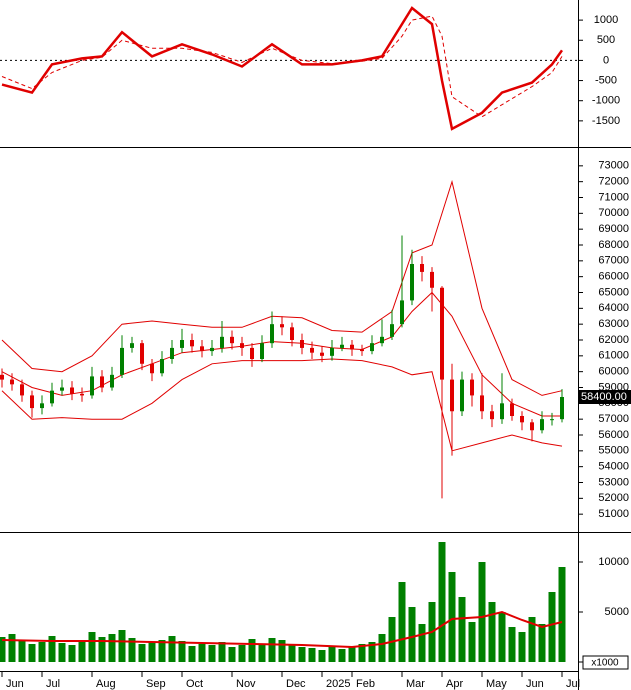 This screenshot has width=631, height=690. What do you see at coordinates (606, 60) in the screenshot?
I see `y-tick-label: 0` at bounding box center [606, 60].